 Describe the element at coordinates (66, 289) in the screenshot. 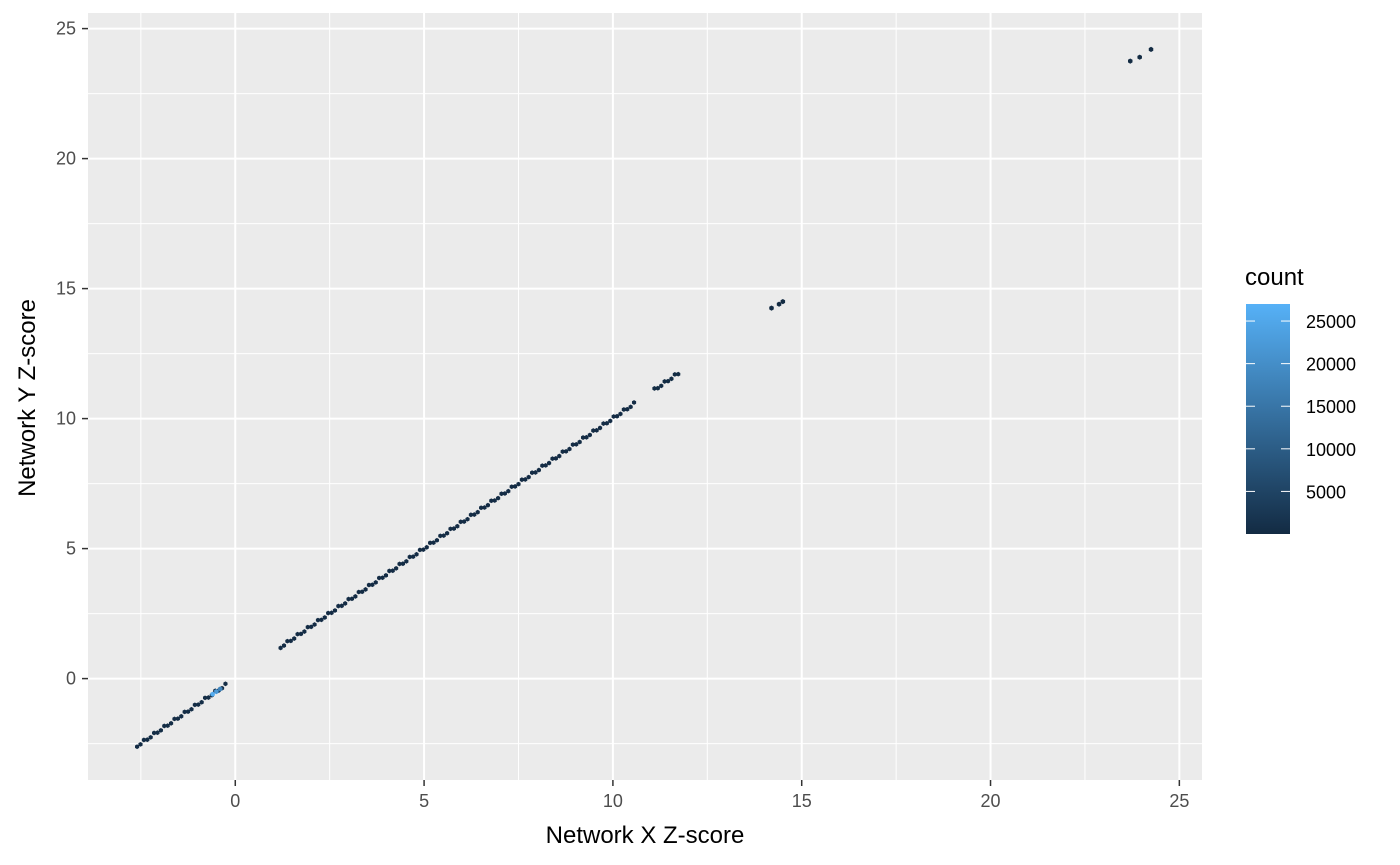

I see `y-tick-label: 15` at that location.